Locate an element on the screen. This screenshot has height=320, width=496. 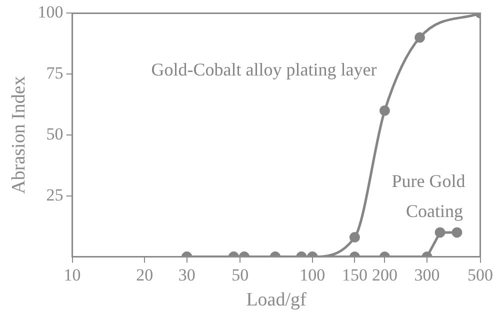
x-tick-label: 10 is located at coordinates (72, 274).